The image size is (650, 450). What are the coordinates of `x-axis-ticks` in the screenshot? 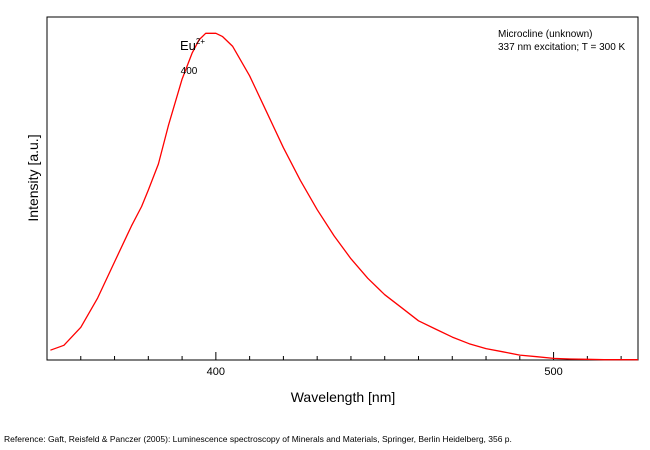 It's located at (334, 356).